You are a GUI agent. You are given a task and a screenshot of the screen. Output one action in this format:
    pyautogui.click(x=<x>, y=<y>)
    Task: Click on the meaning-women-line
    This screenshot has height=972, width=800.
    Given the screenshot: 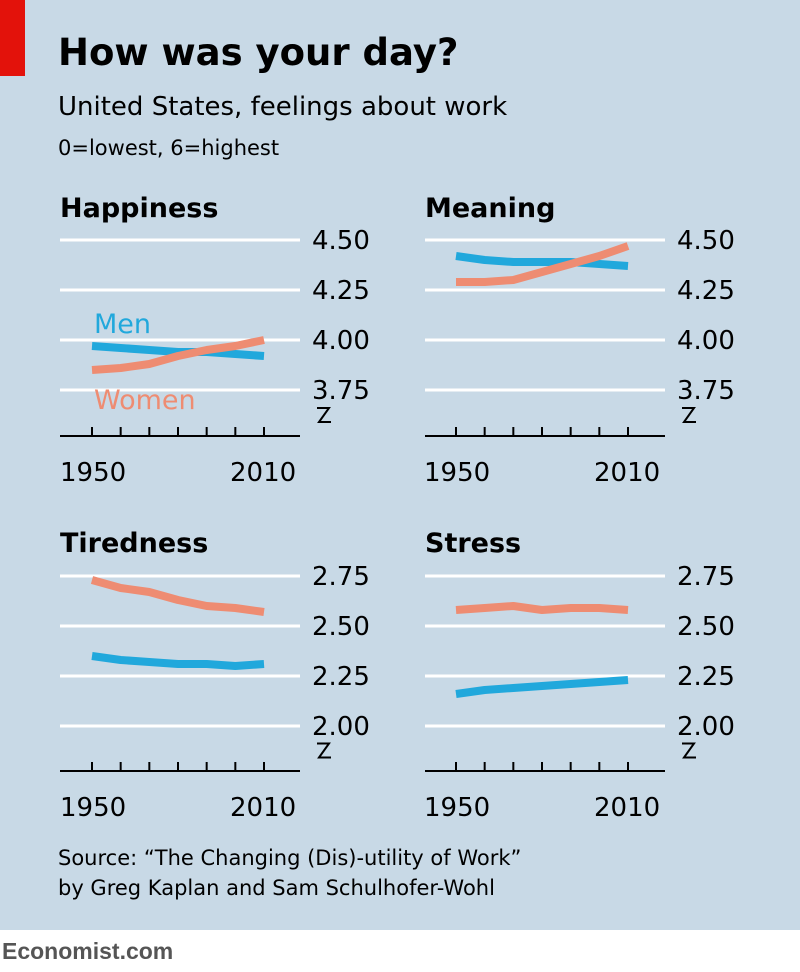 What is the action you would take?
    pyautogui.click(x=543, y=264)
    